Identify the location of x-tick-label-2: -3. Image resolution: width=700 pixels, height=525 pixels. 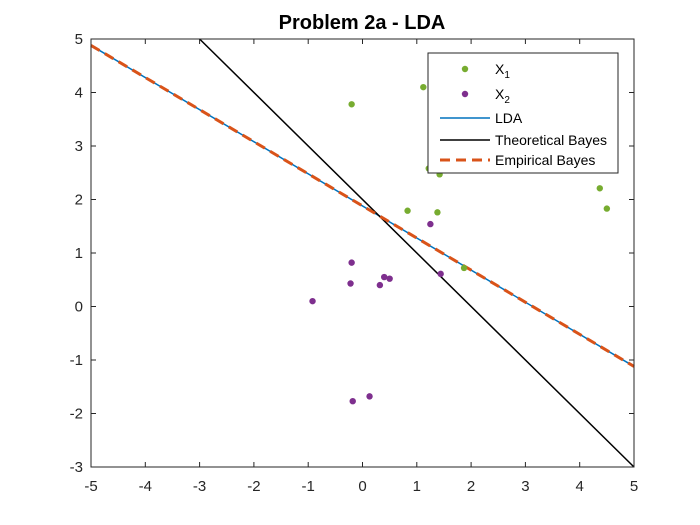
(199, 486).